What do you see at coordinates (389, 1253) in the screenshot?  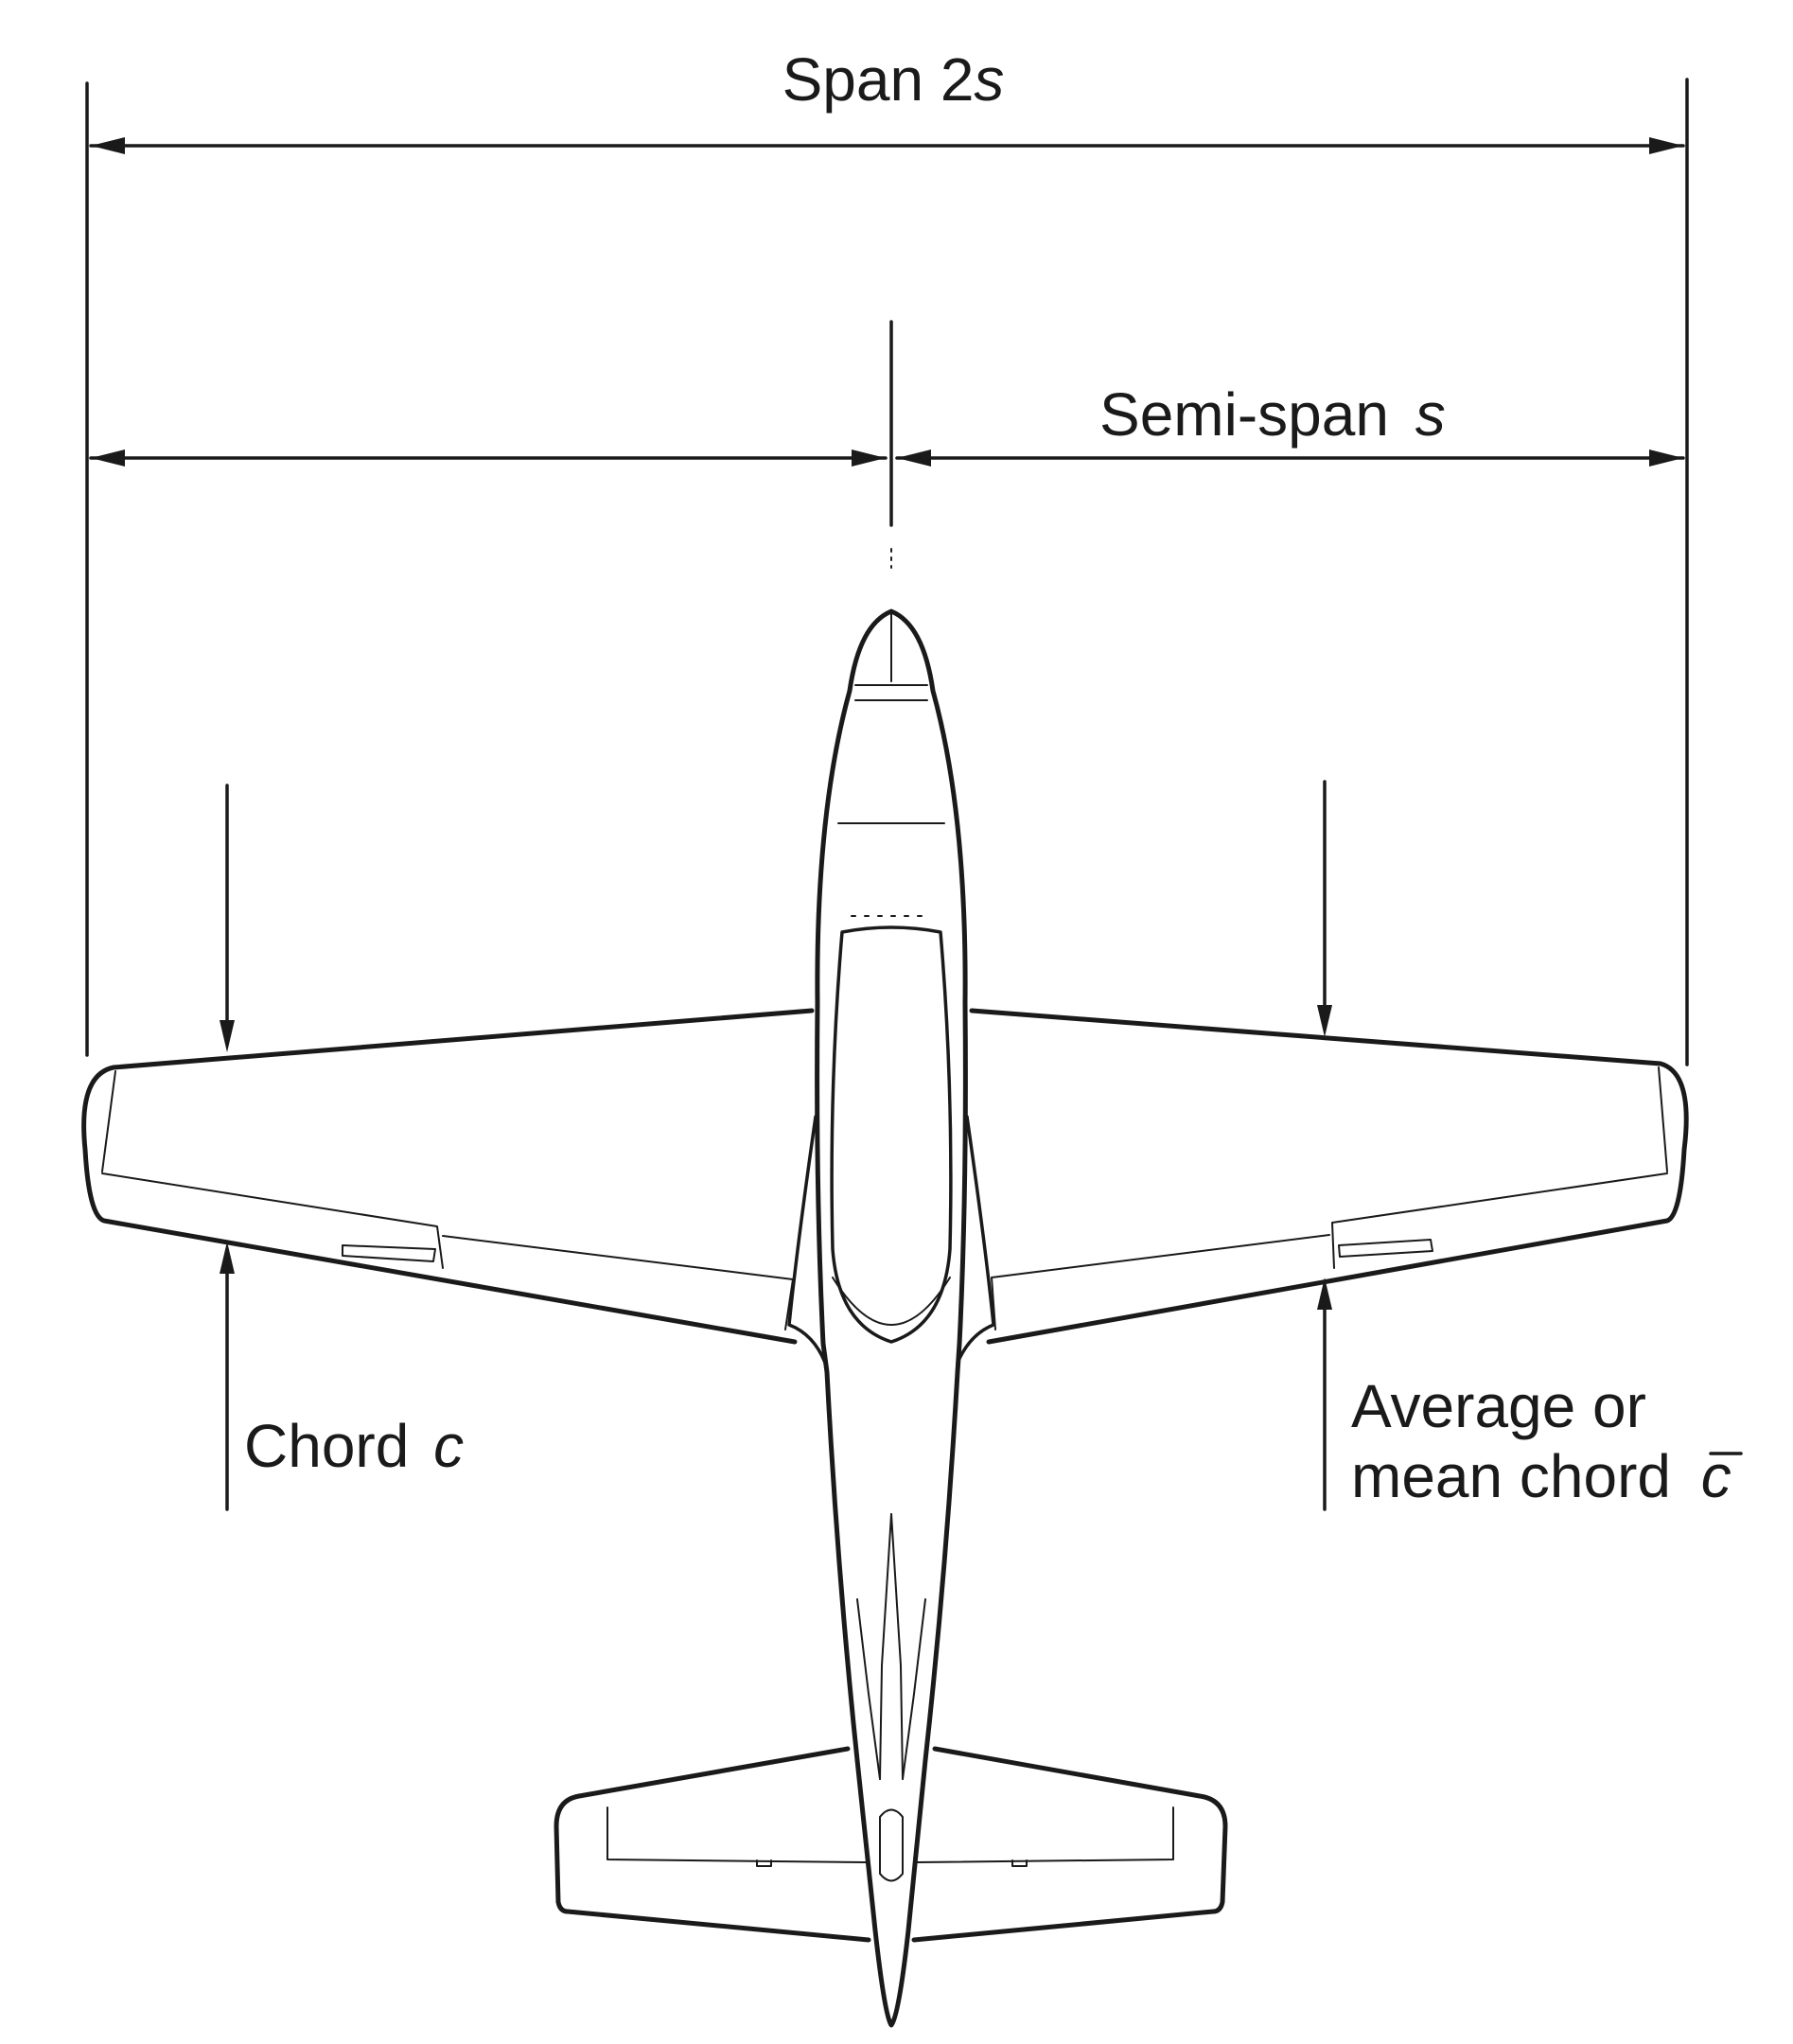 I see `left-trim-tab` at bounding box center [389, 1253].